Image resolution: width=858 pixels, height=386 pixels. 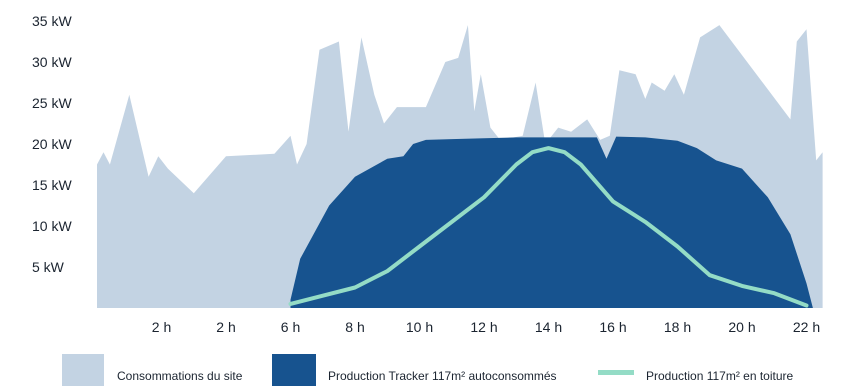 I want to click on x-tick-label: 6 h, so click(x=290, y=327).